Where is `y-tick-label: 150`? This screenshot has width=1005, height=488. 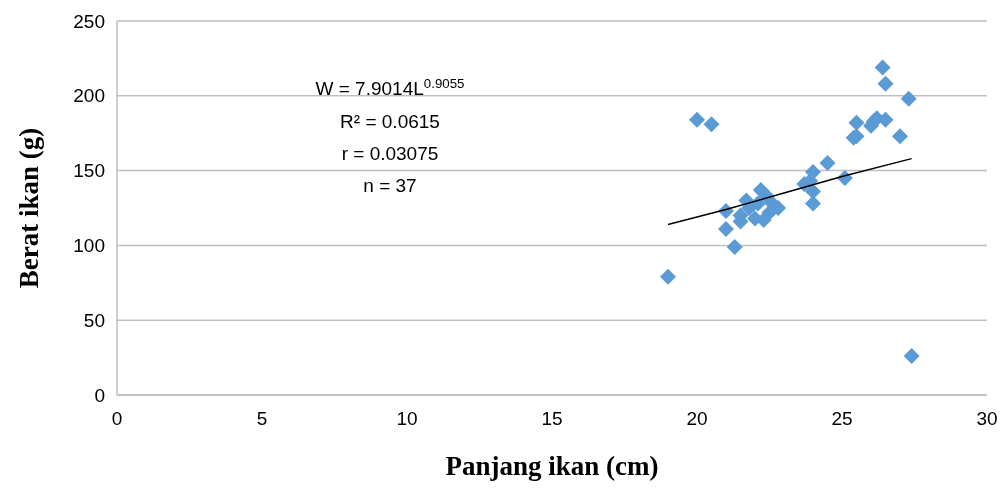 y-tick-label: 150 is located at coordinates (89, 171).